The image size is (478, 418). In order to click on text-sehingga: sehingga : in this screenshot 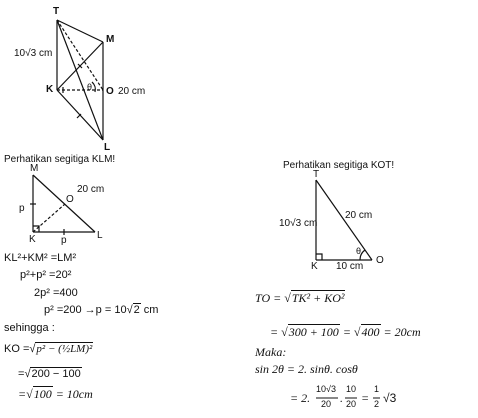, I will do `click(29, 328)`.